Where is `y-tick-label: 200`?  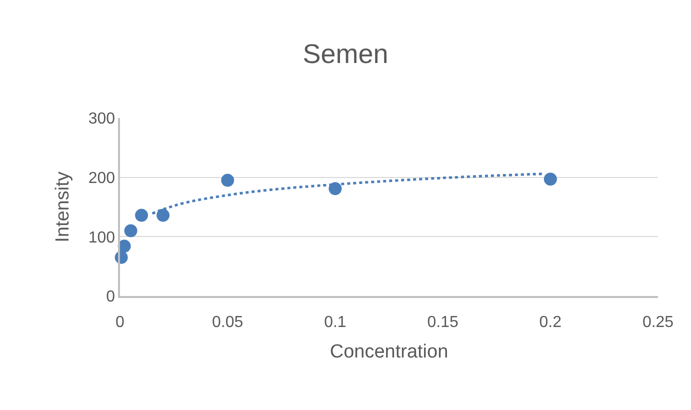
y-tick-label: 200 is located at coordinates (102, 178).